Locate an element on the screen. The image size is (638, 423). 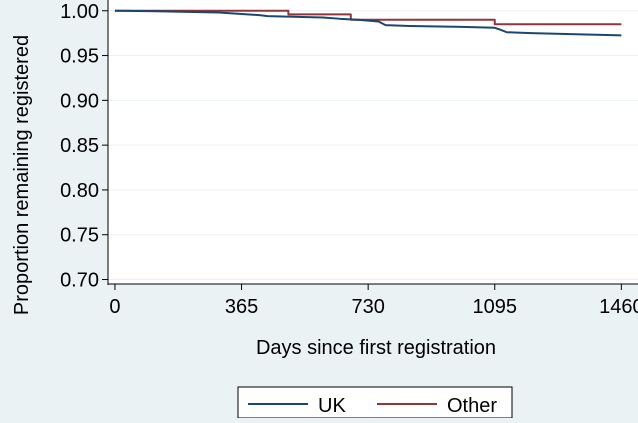
y-tick-label: 1.00 is located at coordinates (79, 12).